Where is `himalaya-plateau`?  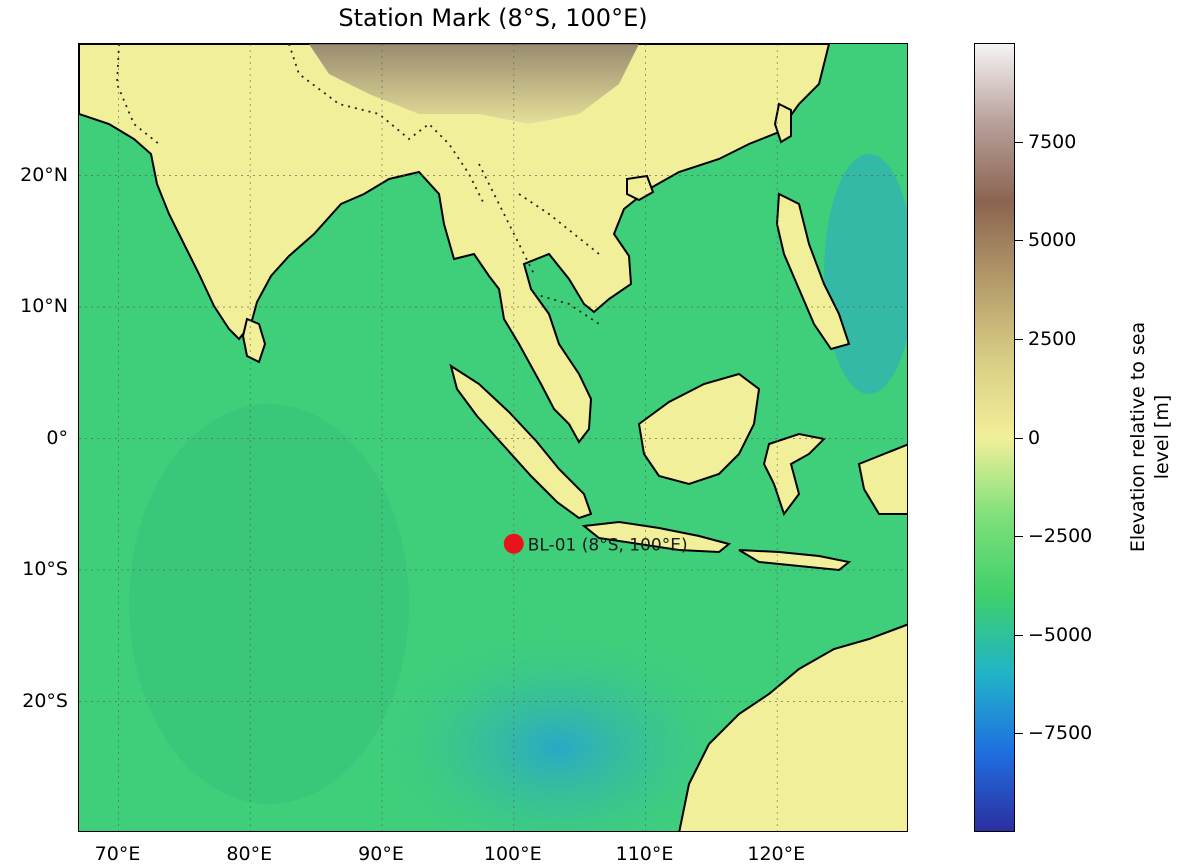 himalaya-plateau is located at coordinates (474, 84).